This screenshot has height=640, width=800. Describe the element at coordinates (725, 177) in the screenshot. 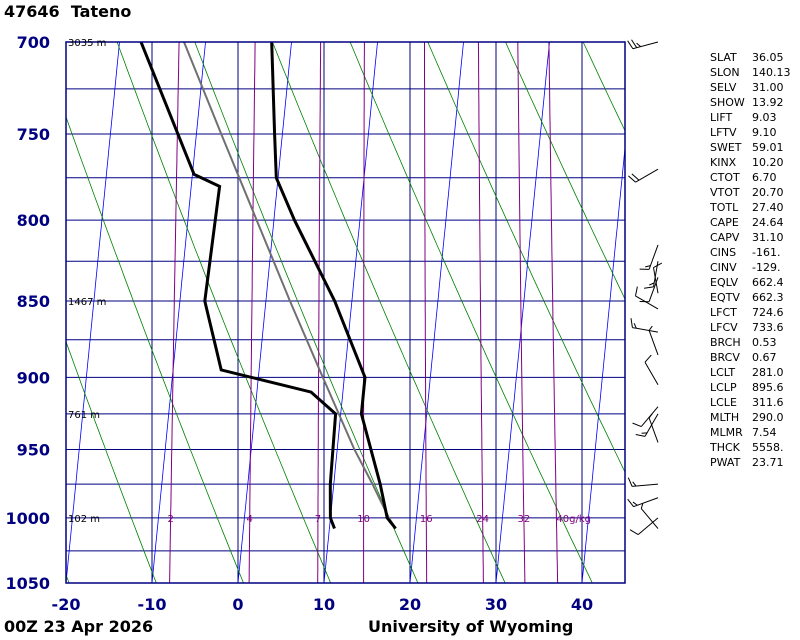

I see `index-name: CTOT` at that location.